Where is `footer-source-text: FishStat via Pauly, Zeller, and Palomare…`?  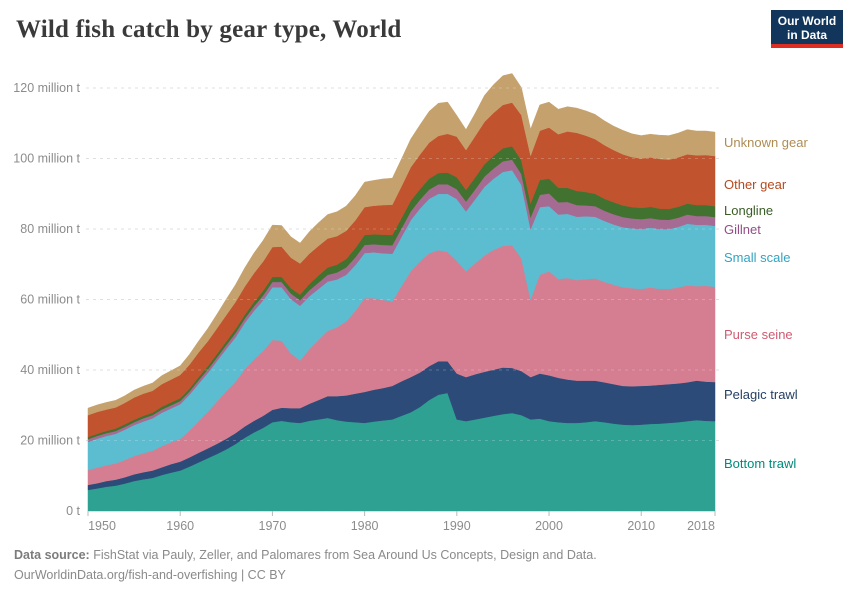
footer-source-text: FishStat via Pauly, Zeller, and Palomare… is located at coordinates (343, 555).